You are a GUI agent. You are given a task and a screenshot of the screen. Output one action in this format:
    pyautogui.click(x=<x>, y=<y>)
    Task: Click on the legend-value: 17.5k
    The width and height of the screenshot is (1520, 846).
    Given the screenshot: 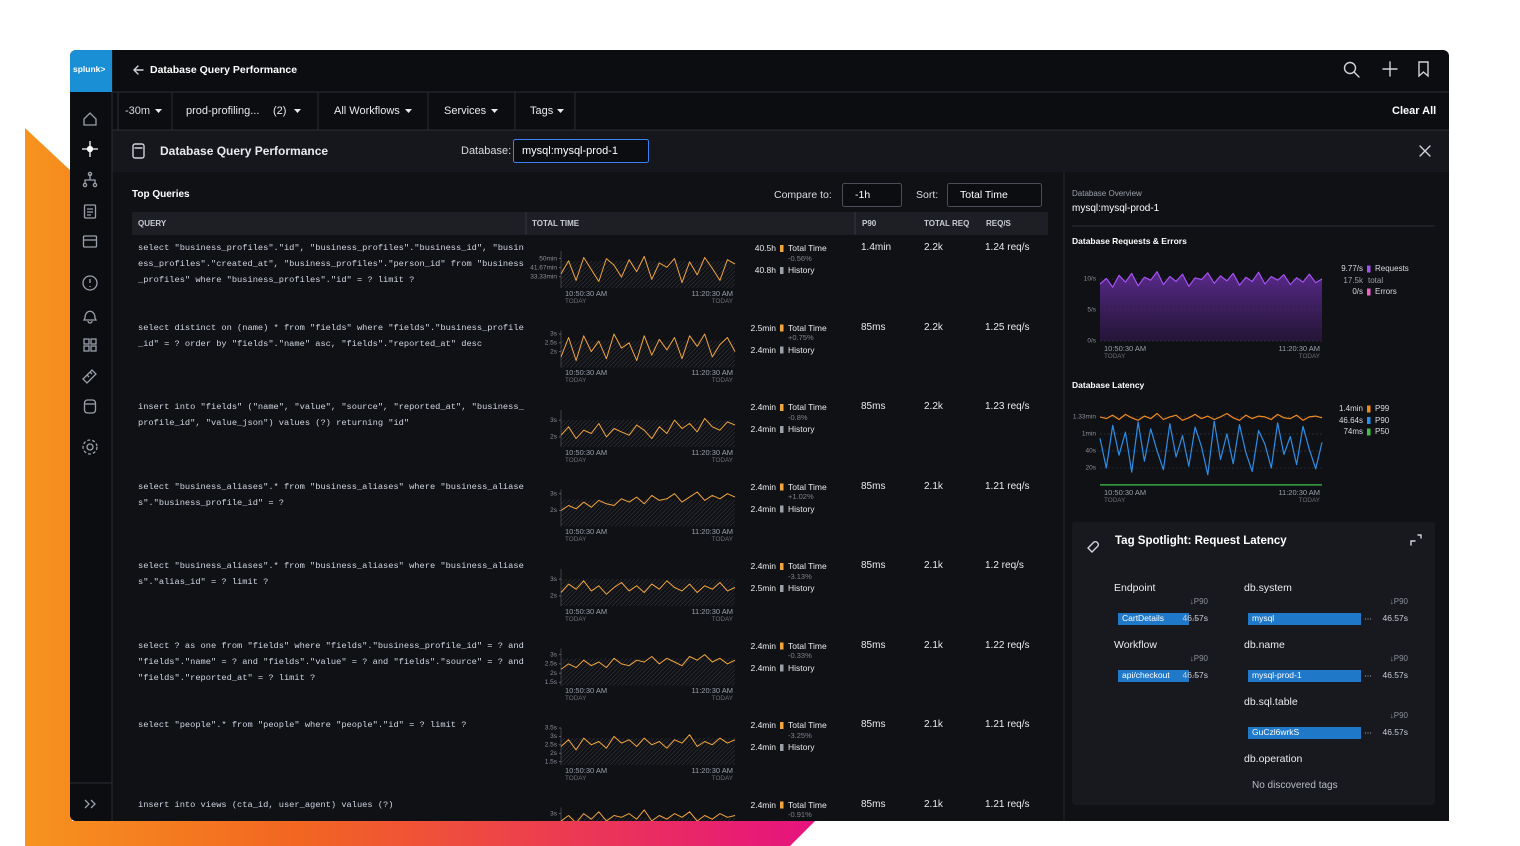 What is the action you would take?
    pyautogui.click(x=1353, y=280)
    